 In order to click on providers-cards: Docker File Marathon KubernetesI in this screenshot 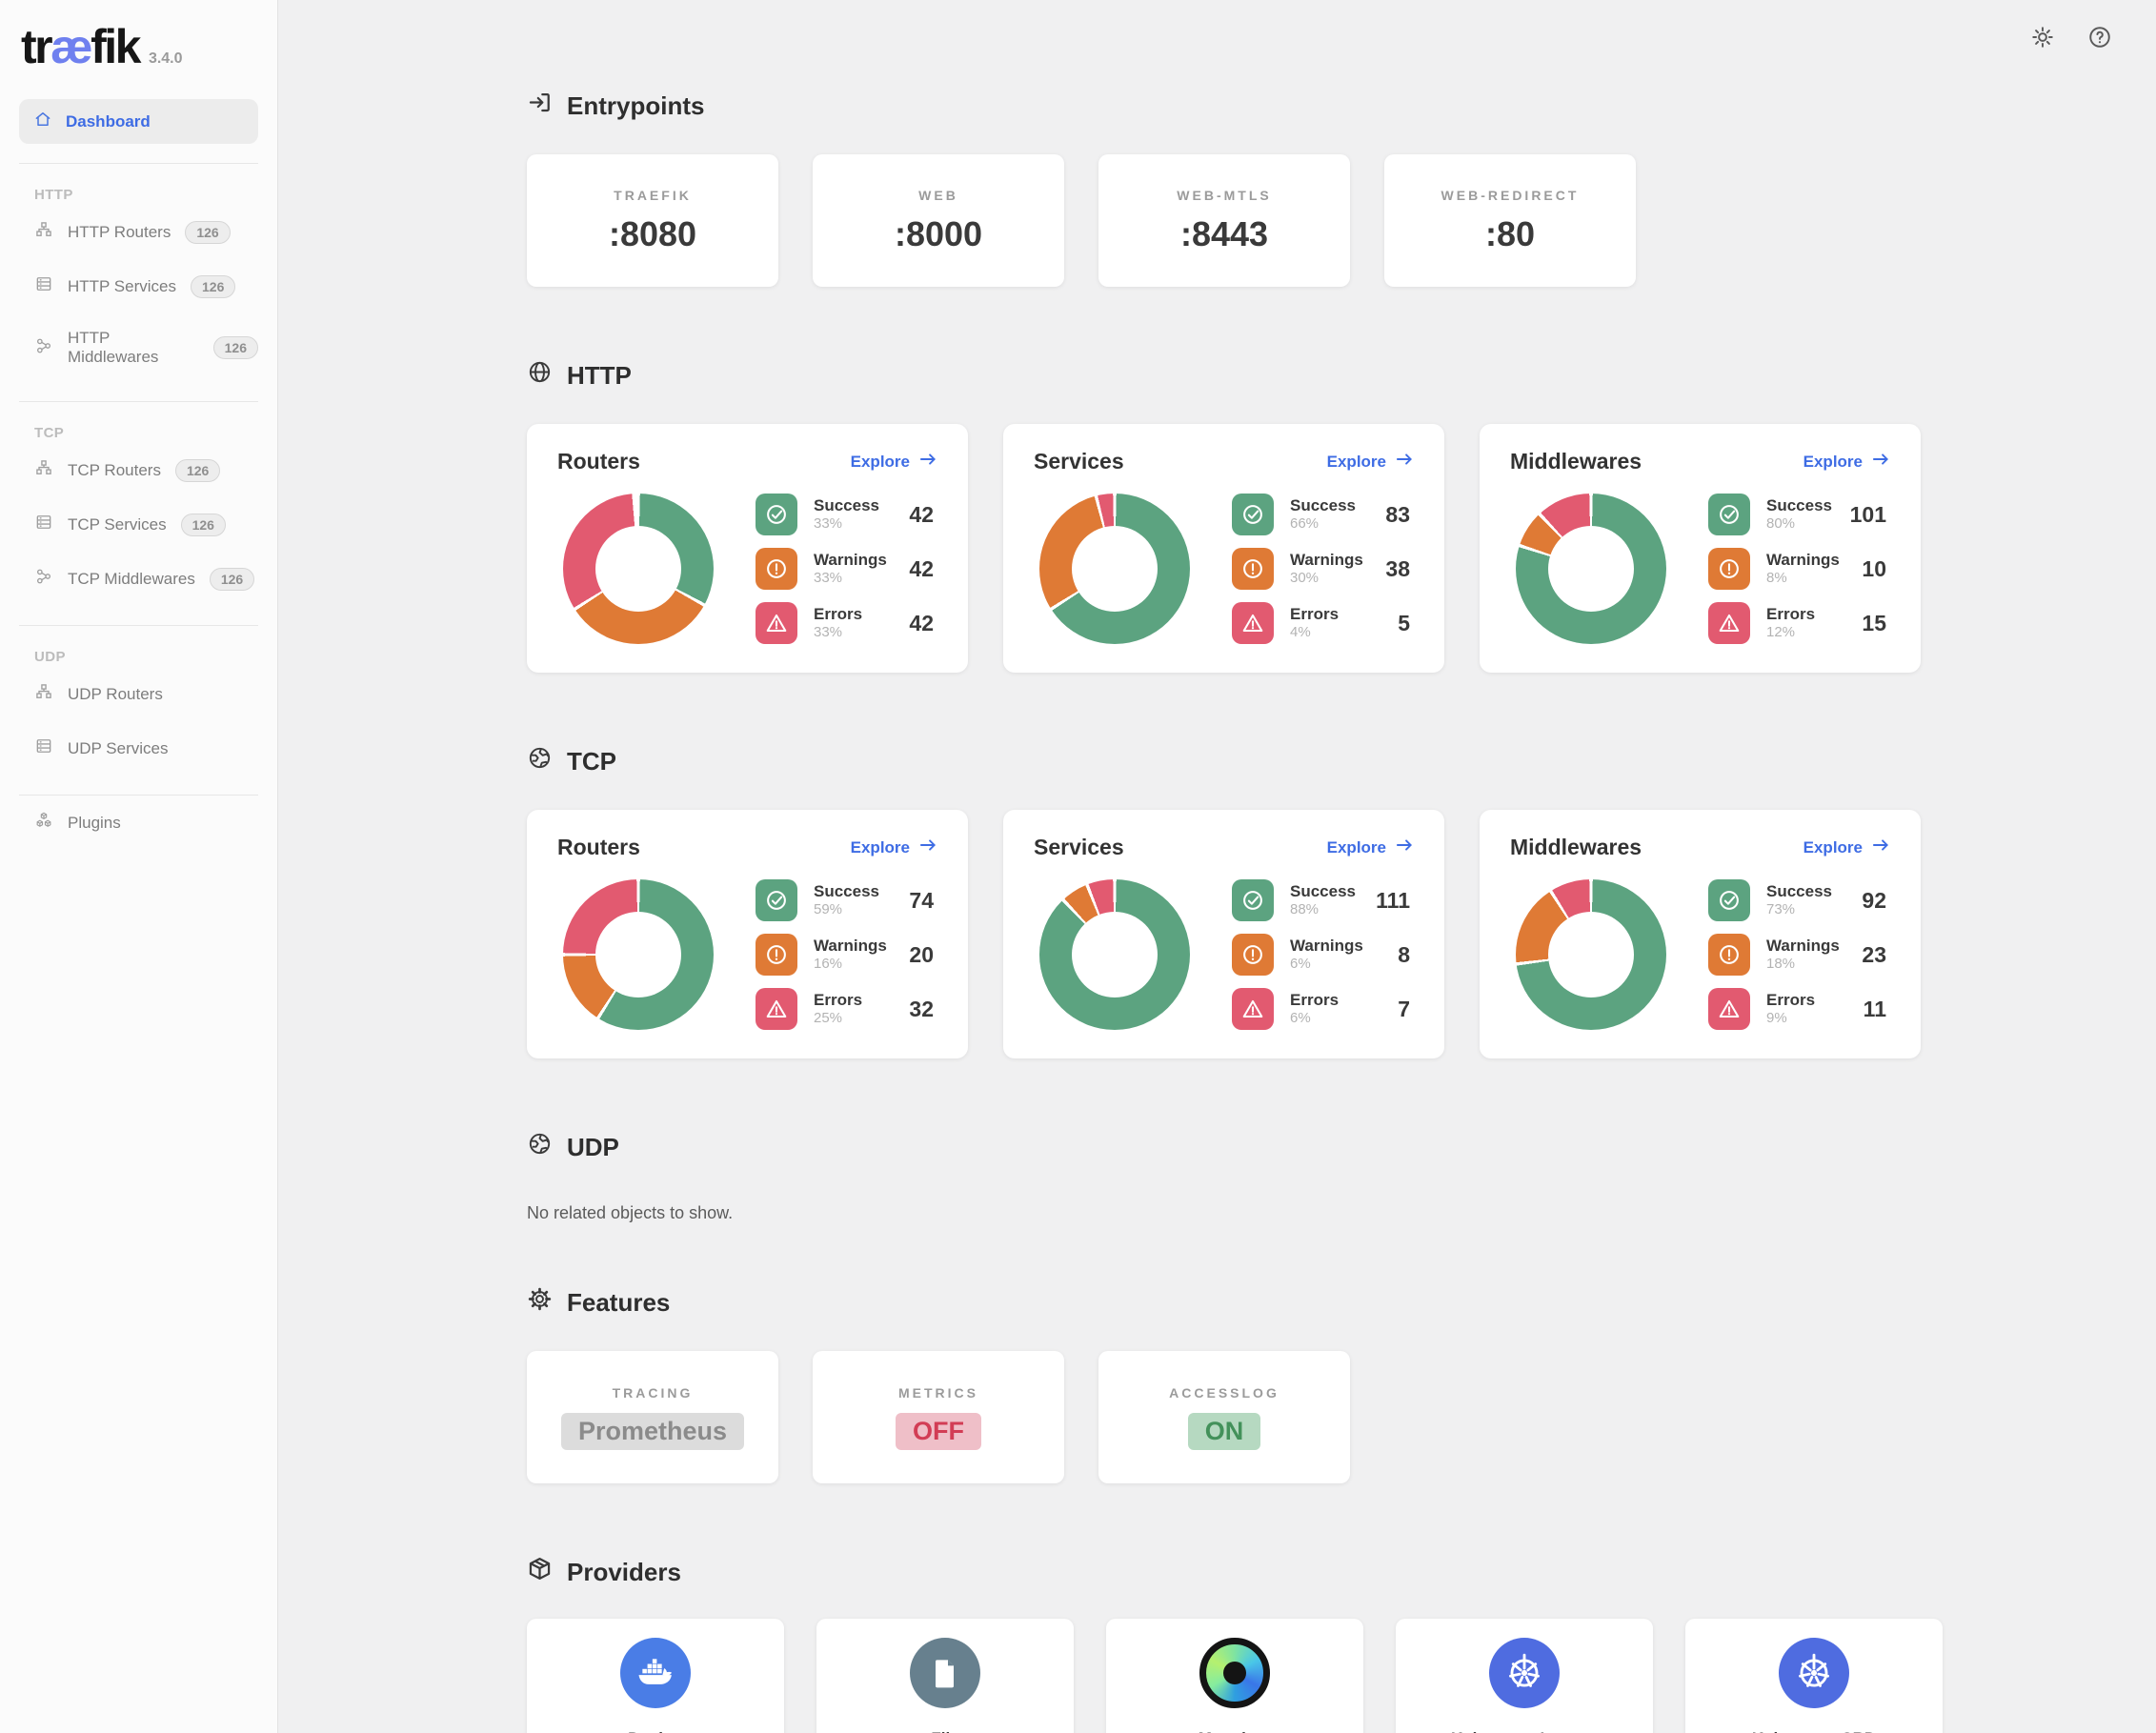, I will do `click(1341, 1676)`.